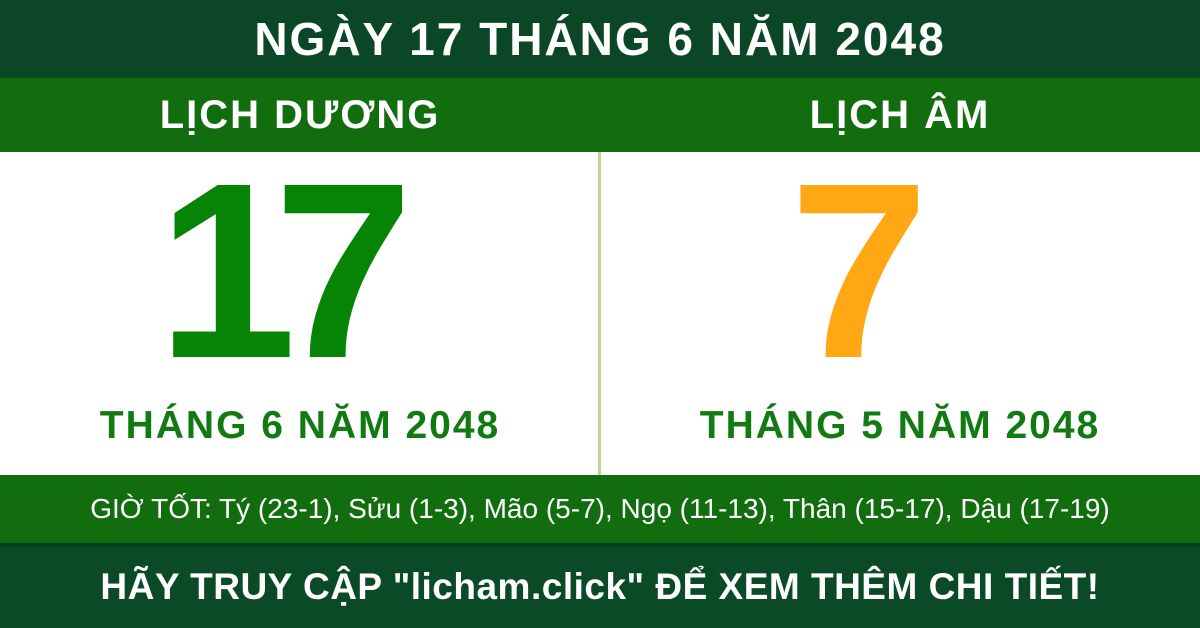  What do you see at coordinates (600, 115) in the screenshot?
I see `calendar-type-bar: LỊCH DƯƠNG LỊCH ÂM` at bounding box center [600, 115].